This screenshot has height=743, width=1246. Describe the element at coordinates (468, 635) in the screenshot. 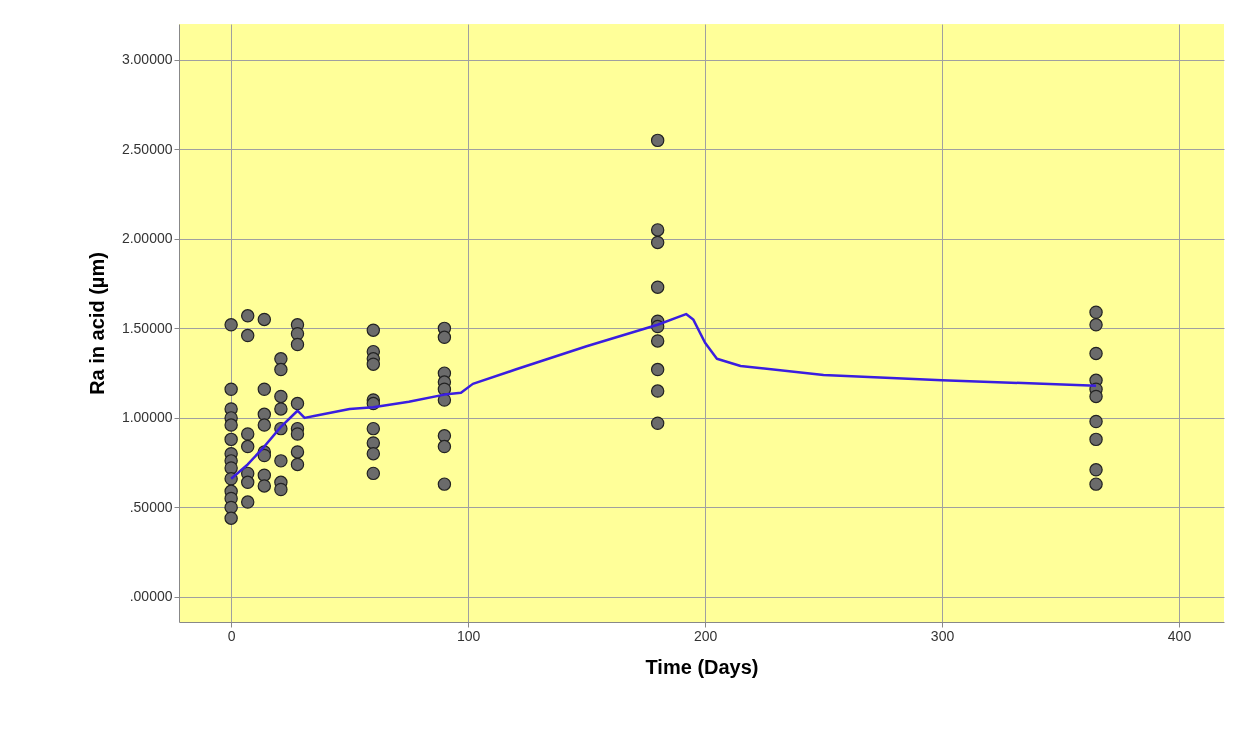

I see `x-tick-label: 100` at that location.